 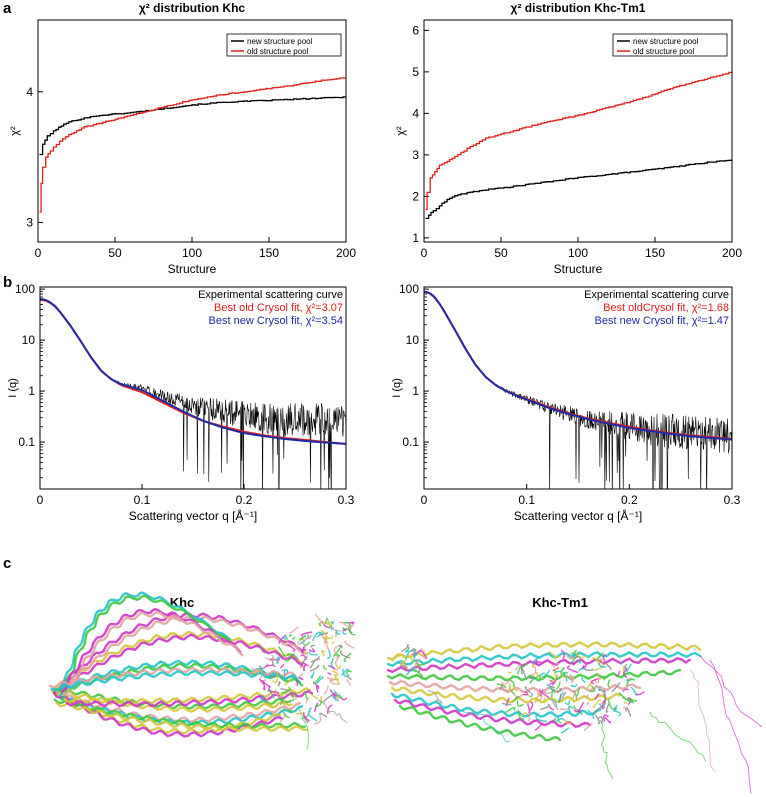 What do you see at coordinates (544, 651) in the screenshot?
I see `helix-strand` at bounding box center [544, 651].